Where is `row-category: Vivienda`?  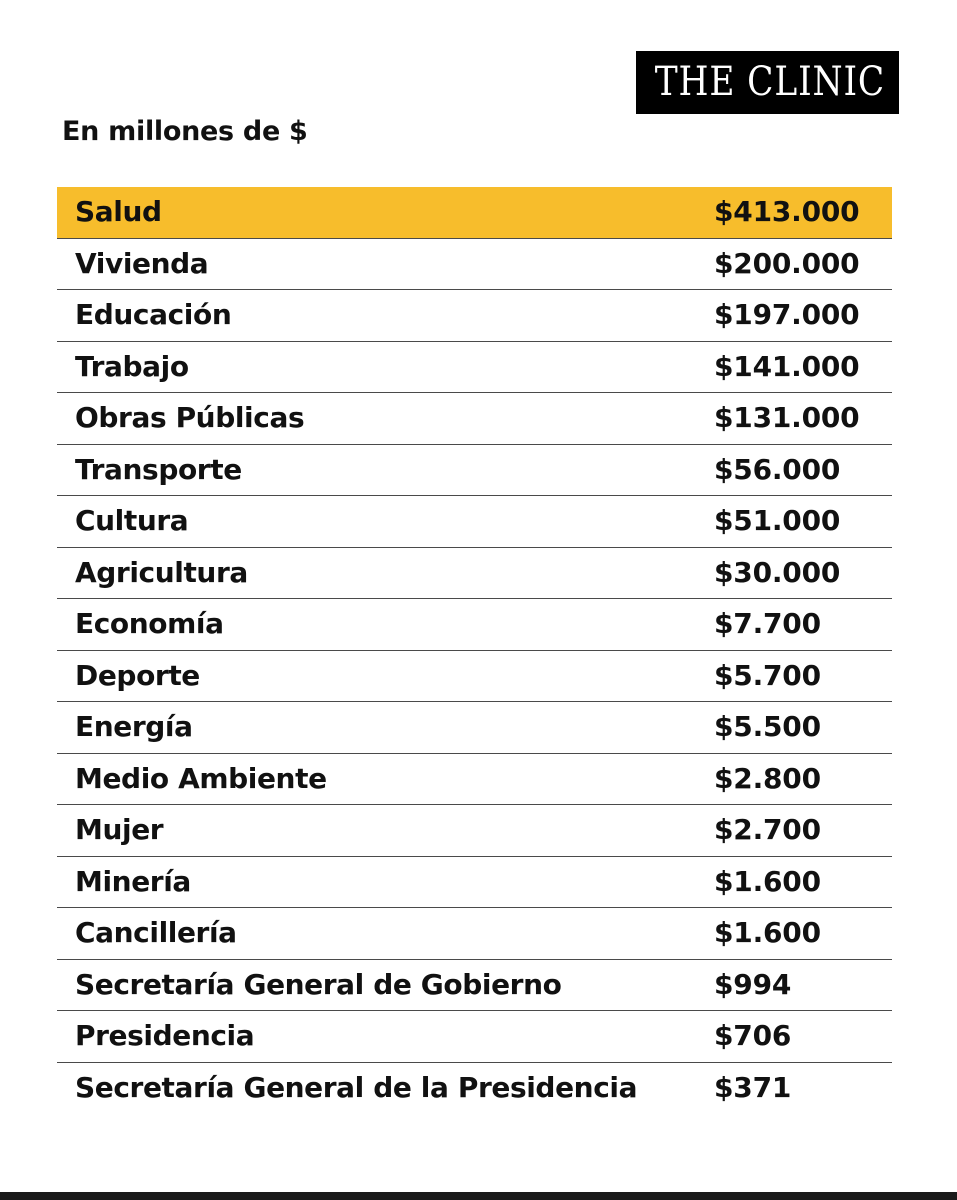 row-category: Vivienda is located at coordinates (142, 263).